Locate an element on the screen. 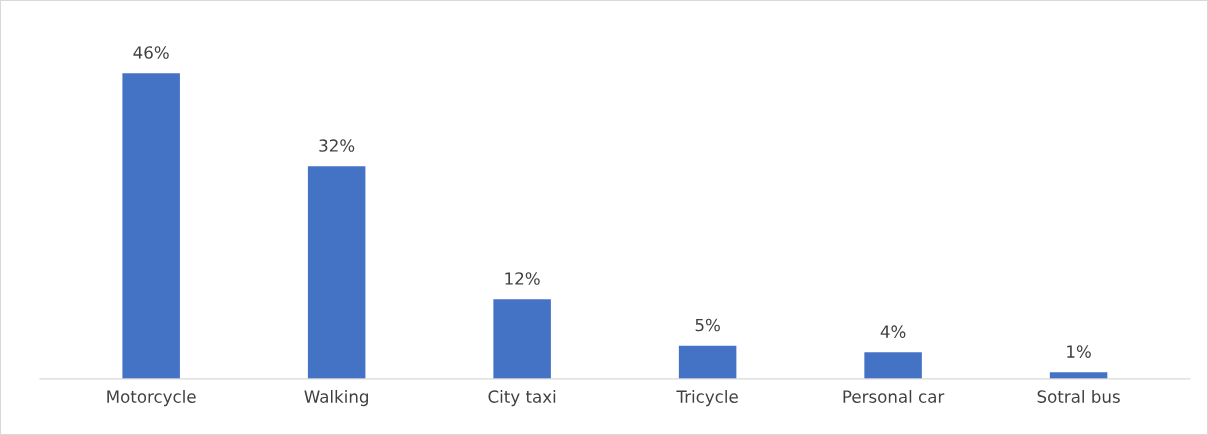 This screenshot has height=435, width=1208. x-tick-label: Personal car is located at coordinates (894, 396).